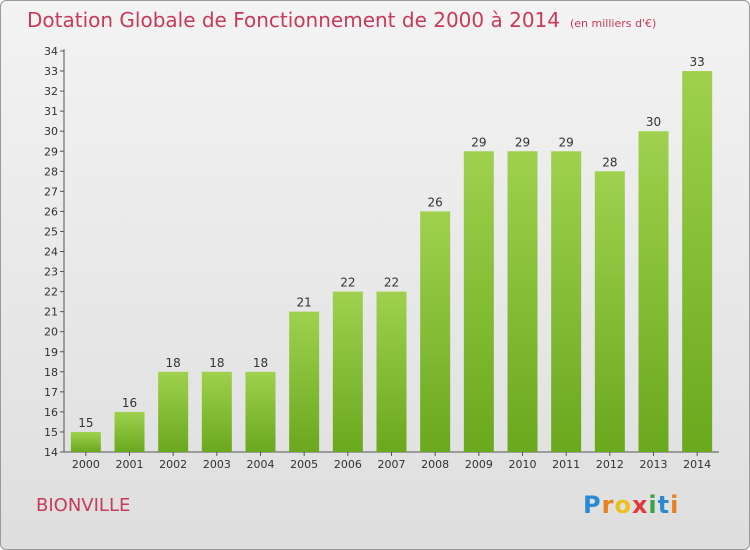  What do you see at coordinates (640, 505) in the screenshot?
I see `logo-letter: x` at bounding box center [640, 505].